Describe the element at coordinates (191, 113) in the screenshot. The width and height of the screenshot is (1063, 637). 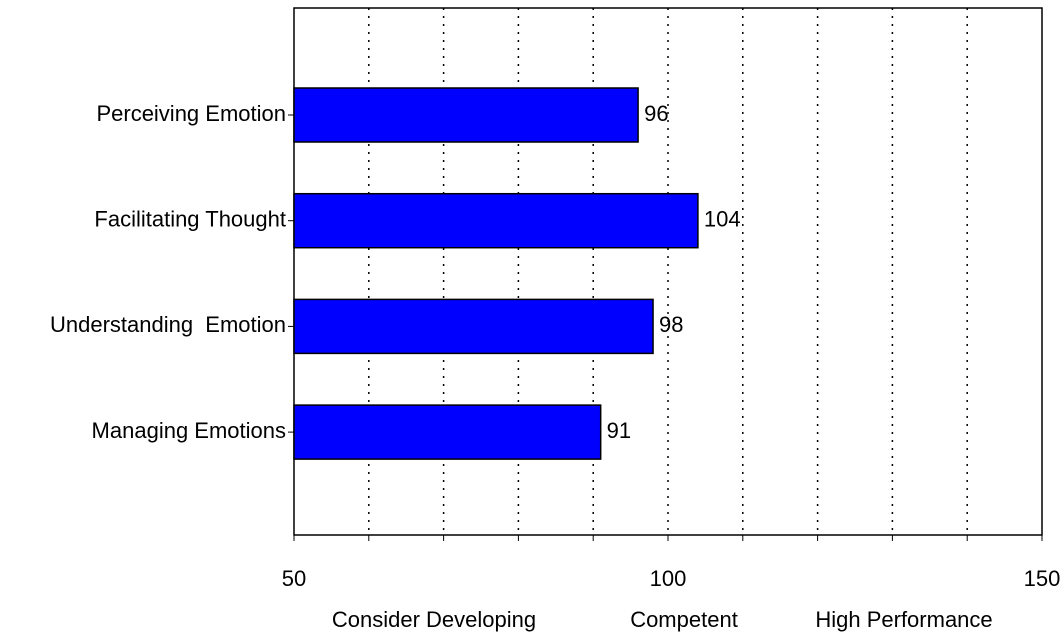
I see `y-tick-label: Perceiving Emotion` at that location.